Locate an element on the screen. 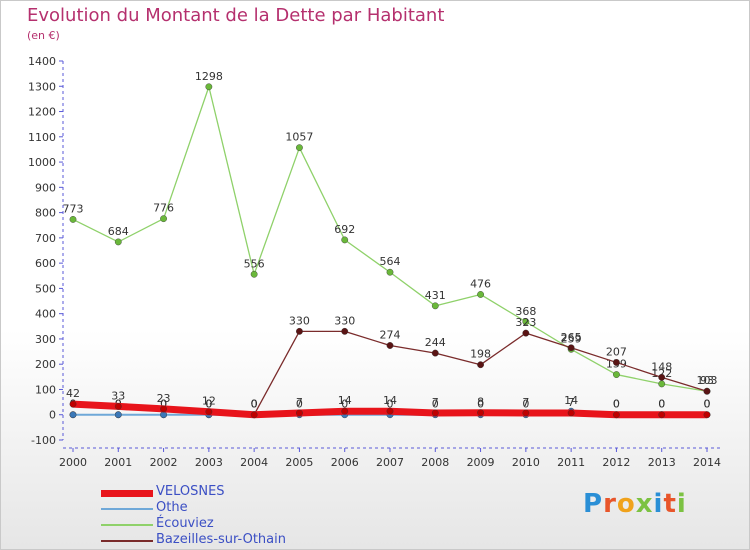  data-label-ecouviez: 1057 is located at coordinates (299, 137).